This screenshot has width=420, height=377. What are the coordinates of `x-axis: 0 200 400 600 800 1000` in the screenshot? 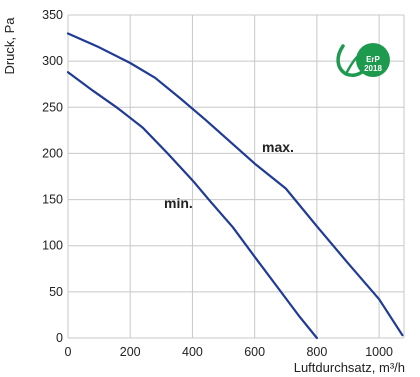 It's located at (229, 352).